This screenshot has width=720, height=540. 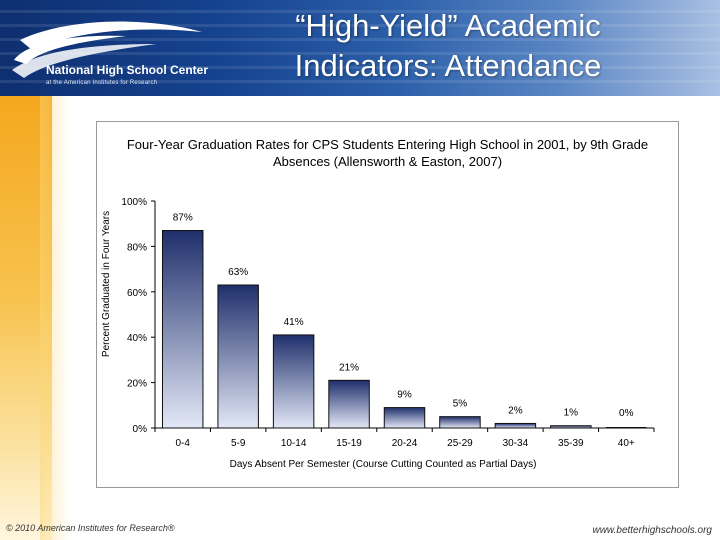 What do you see at coordinates (90, 528) in the screenshot?
I see `copyright: © 2010 American Institutes for Research®` at bounding box center [90, 528].